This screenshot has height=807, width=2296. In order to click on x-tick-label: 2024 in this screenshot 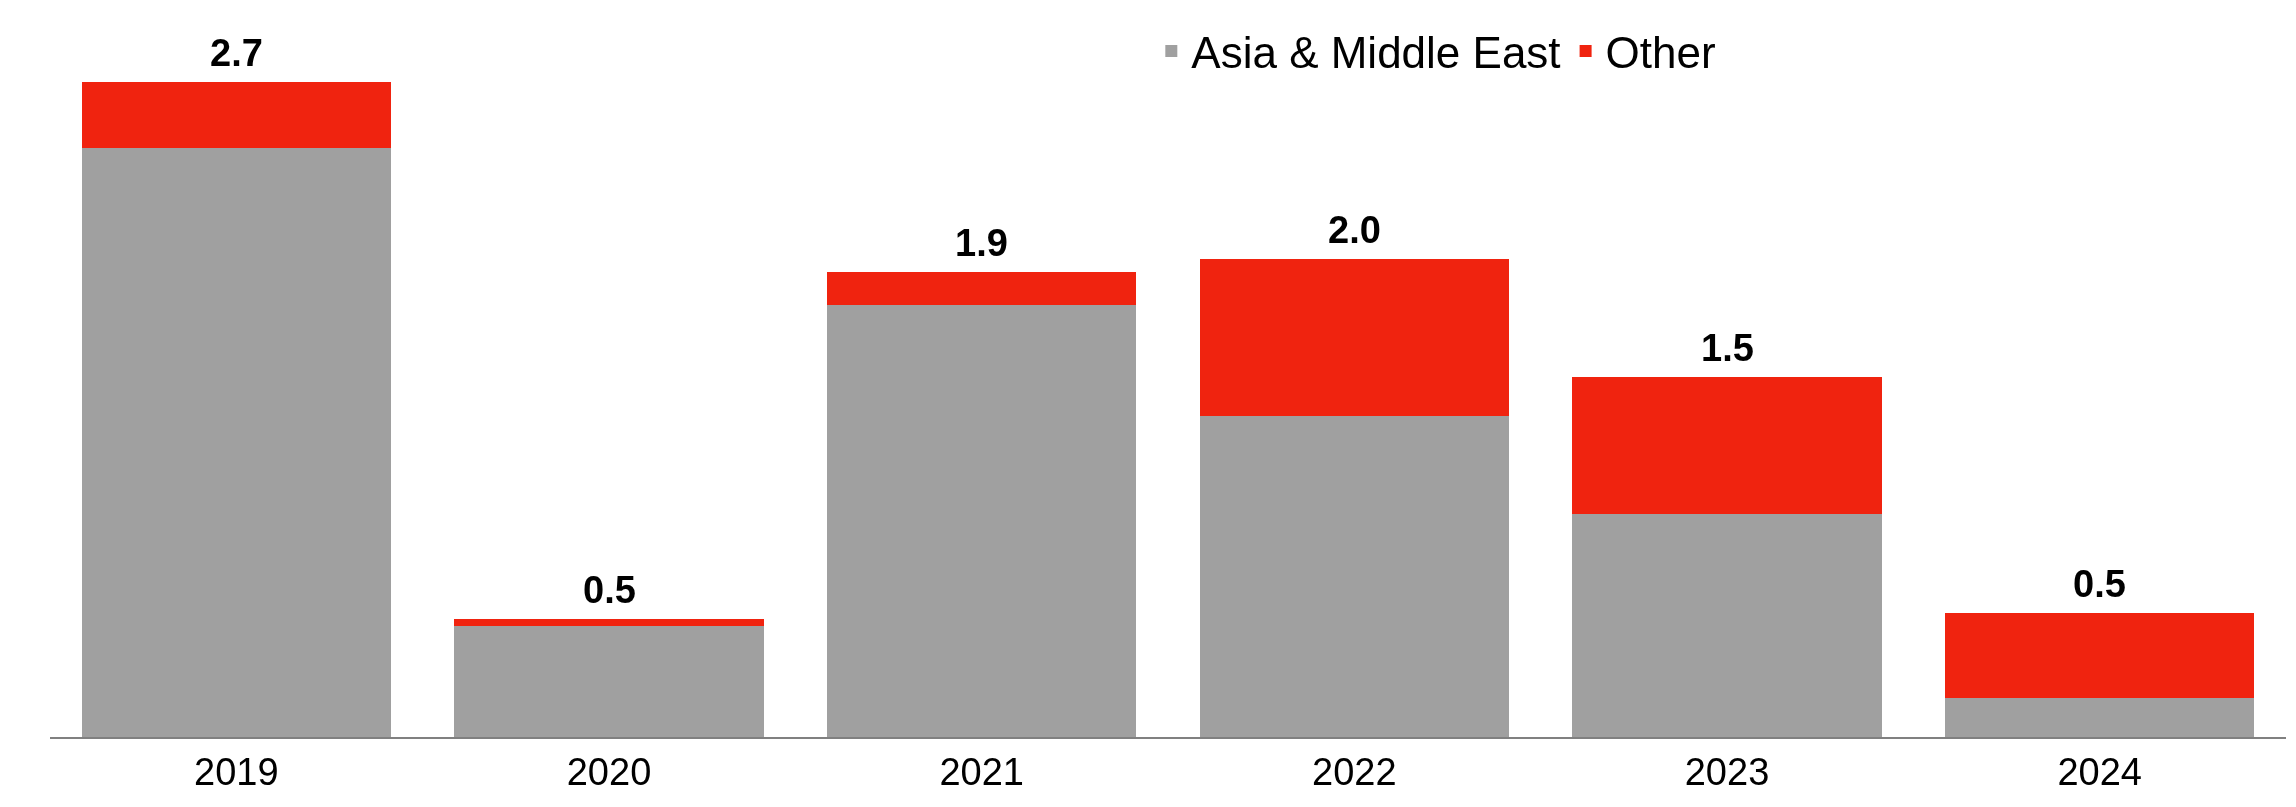, I will do `click(2099, 771)`.